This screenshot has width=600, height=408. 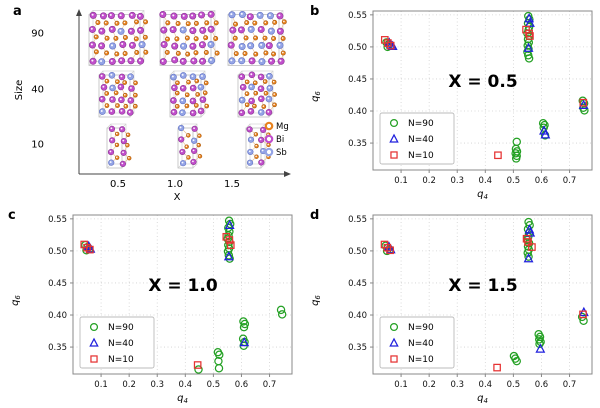 I want to click on panel-d-letter: d, so click(x=315, y=215).